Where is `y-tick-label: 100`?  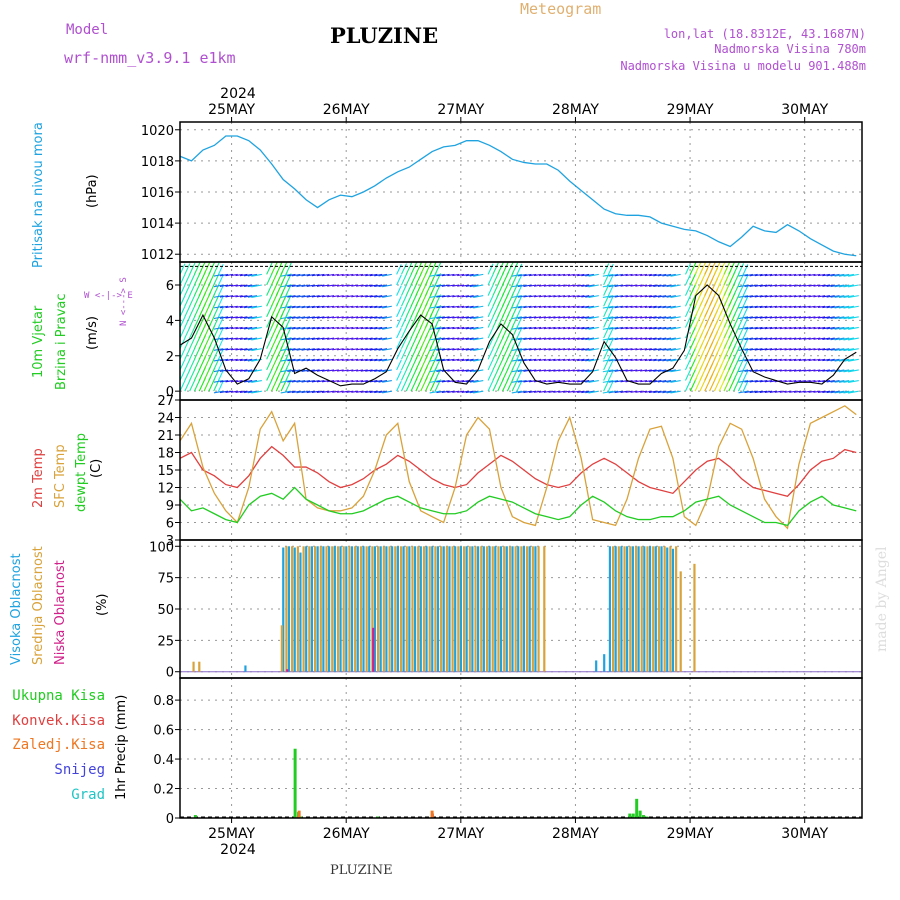
y-tick-label: 100 is located at coordinates (161, 547).